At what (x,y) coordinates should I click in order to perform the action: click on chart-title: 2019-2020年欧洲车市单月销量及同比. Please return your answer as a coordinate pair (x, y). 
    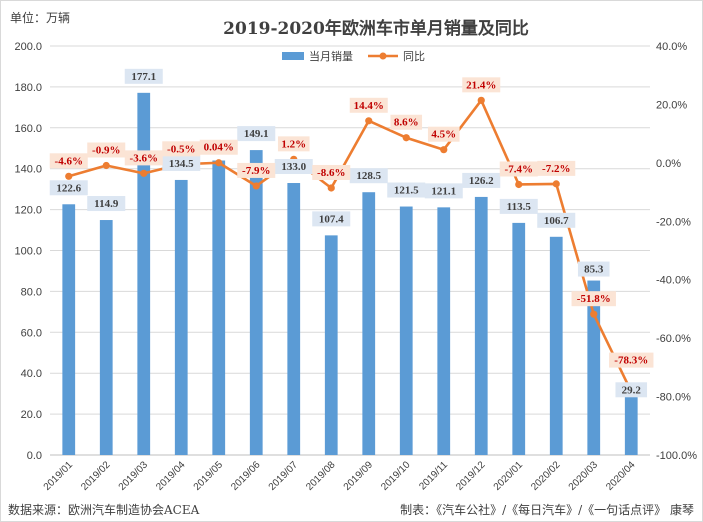
    Looking at the image, I should click on (376, 28).